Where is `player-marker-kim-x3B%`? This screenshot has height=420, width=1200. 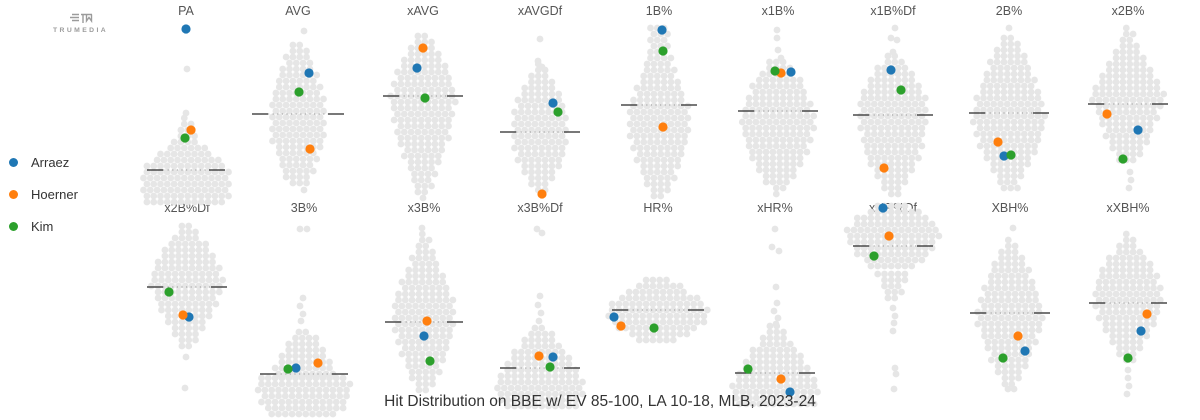
player-marker-kim-x3B% is located at coordinates (430, 361).